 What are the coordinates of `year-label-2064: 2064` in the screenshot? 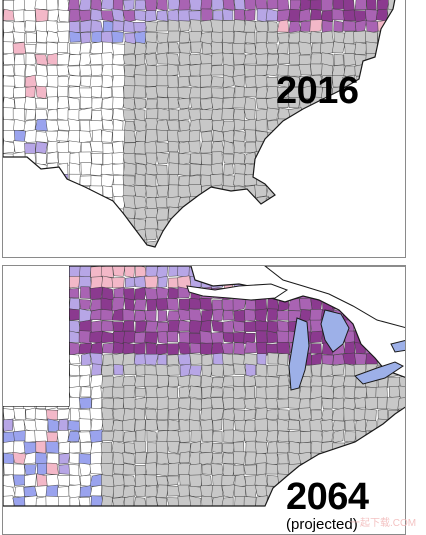 It's located at (327, 497).